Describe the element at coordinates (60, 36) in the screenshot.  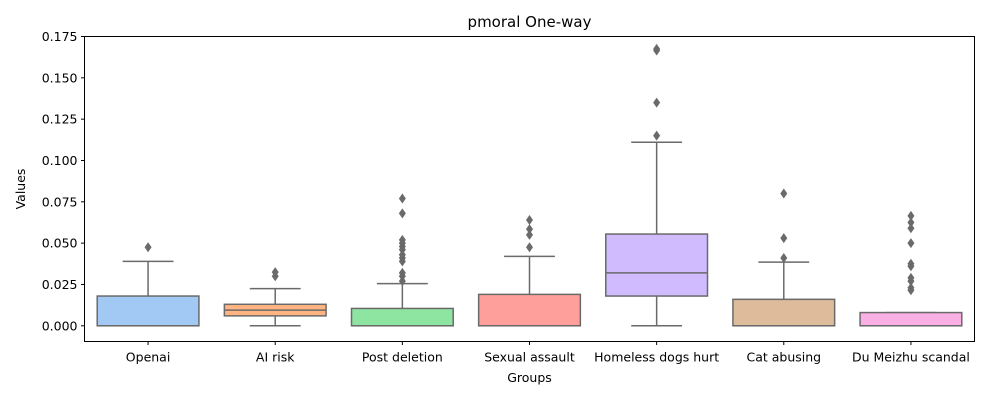
I see `y-tick-label: 0.175` at that location.